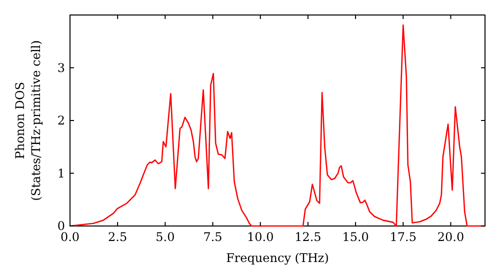 This screenshot has width=500, height=280. I want to click on y-tick-label: 1, so click(61, 173).